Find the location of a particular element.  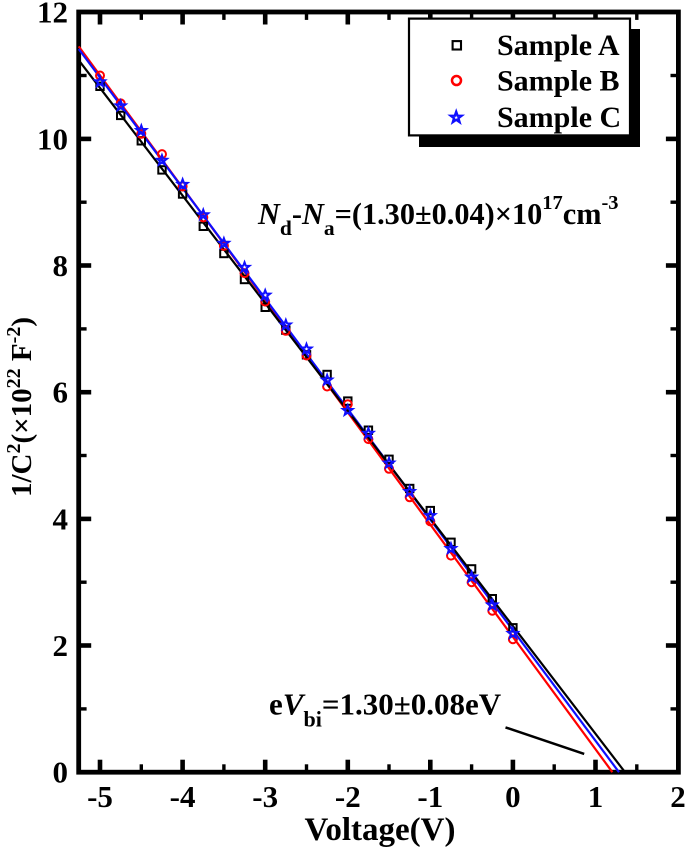

svg-text: -4 is located at coordinates (183, 796).